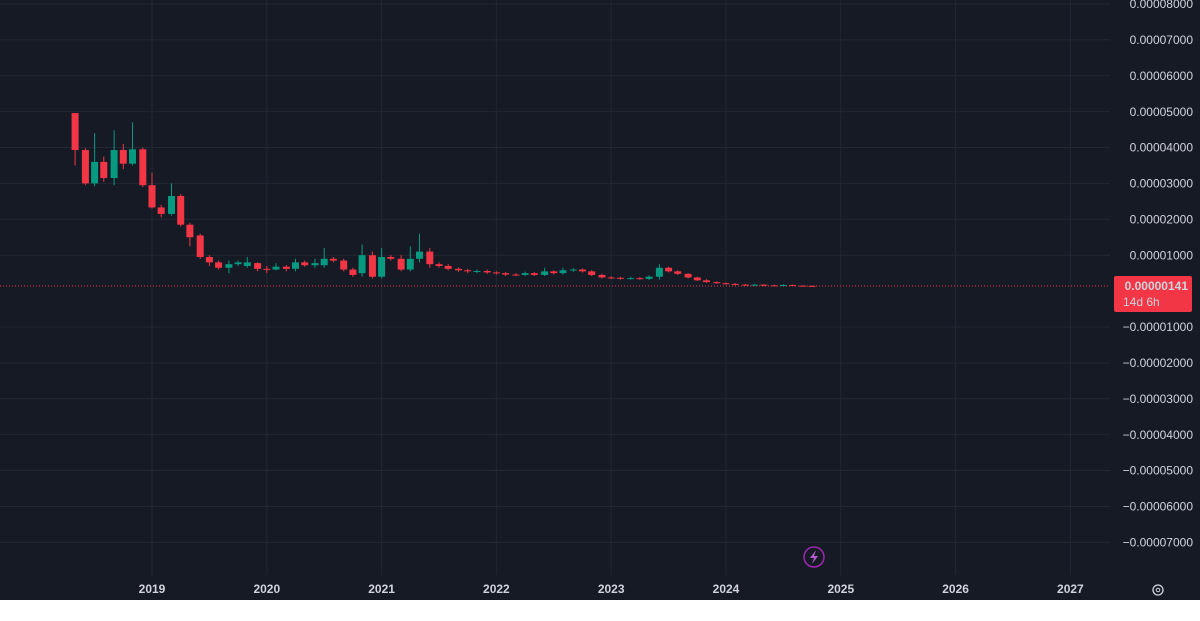  Describe the element at coordinates (1162, 40) in the screenshot. I see `y-tick-label: 0.00007000` at that location.